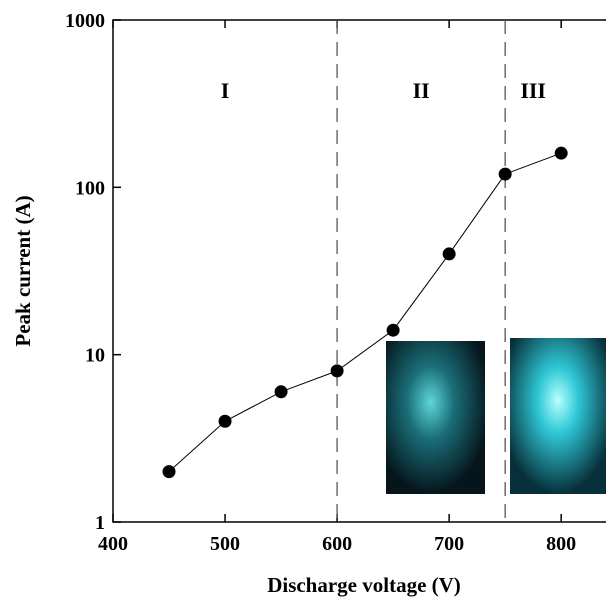  Describe the element at coordinates (337, 544) in the screenshot. I see `x-tick-label: 600` at that location.